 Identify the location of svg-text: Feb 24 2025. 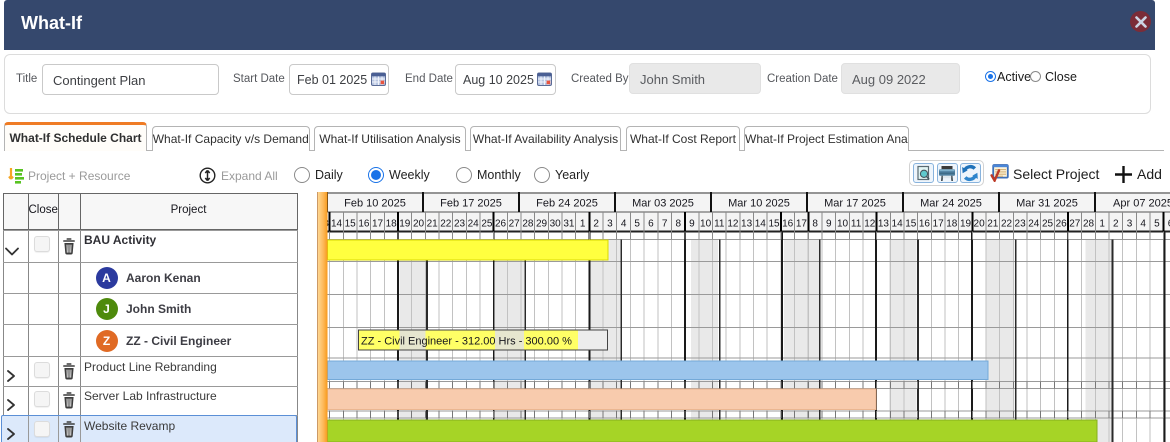
(567, 204).